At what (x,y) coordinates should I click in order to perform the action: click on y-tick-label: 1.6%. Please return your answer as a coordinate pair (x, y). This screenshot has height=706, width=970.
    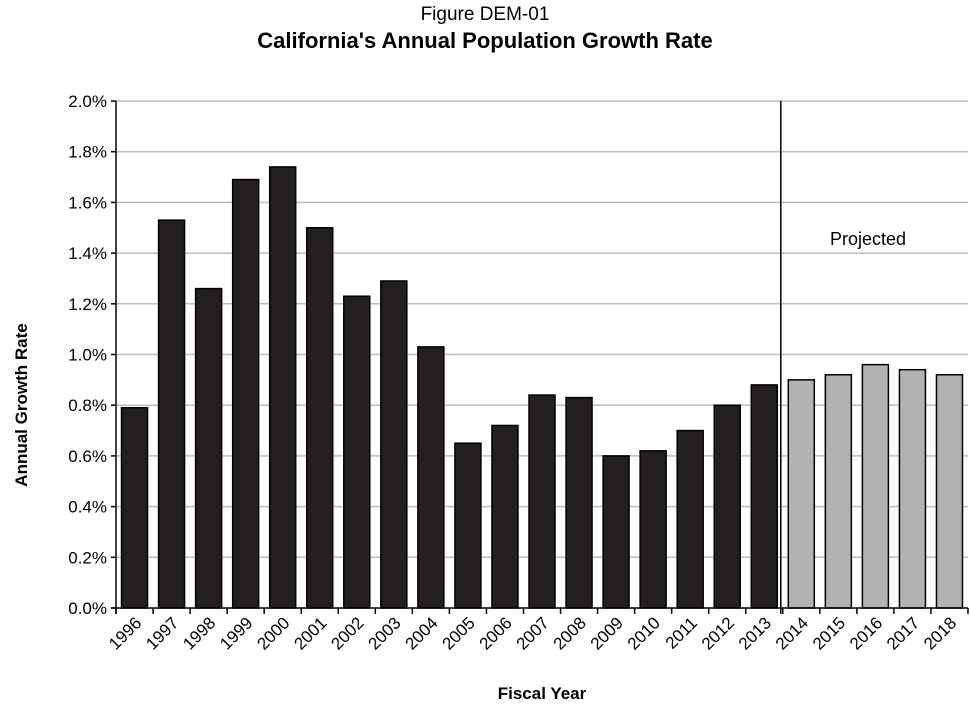
    Looking at the image, I should click on (87, 202).